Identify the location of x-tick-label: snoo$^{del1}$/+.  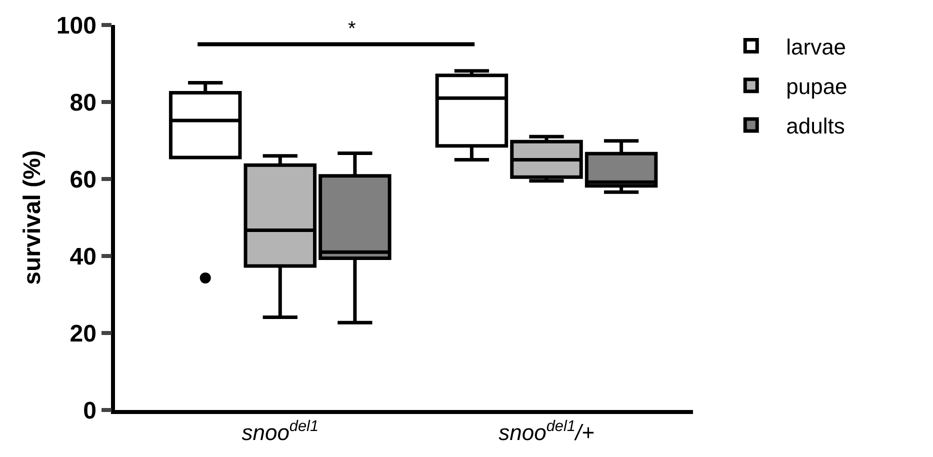
(546, 432).